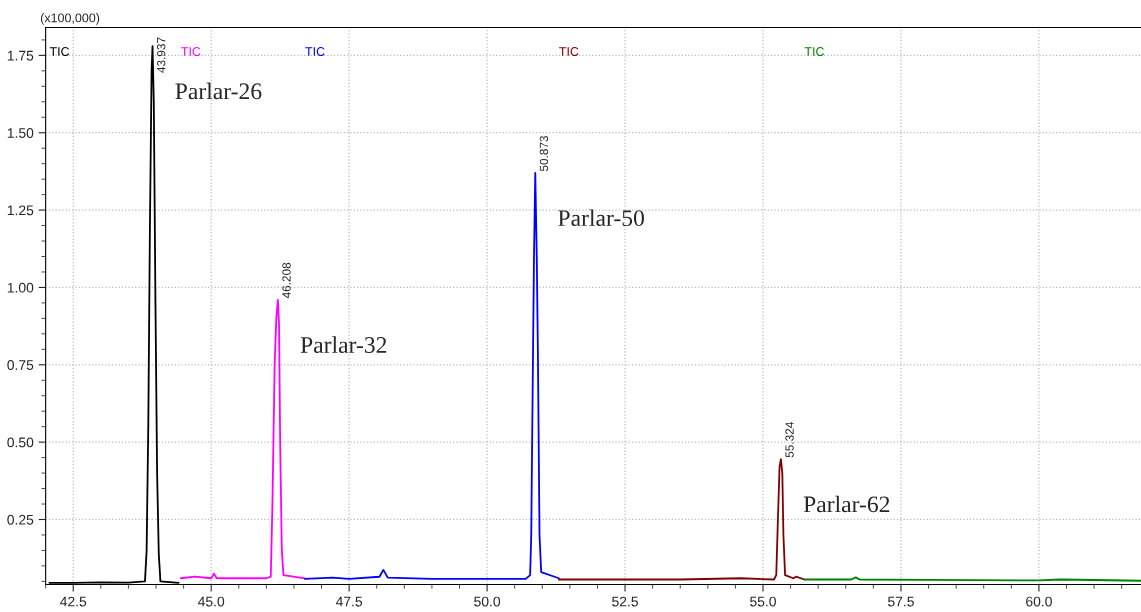  Describe the element at coordinates (20, 287) in the screenshot. I see `y-tick-label: 1.00` at that location.